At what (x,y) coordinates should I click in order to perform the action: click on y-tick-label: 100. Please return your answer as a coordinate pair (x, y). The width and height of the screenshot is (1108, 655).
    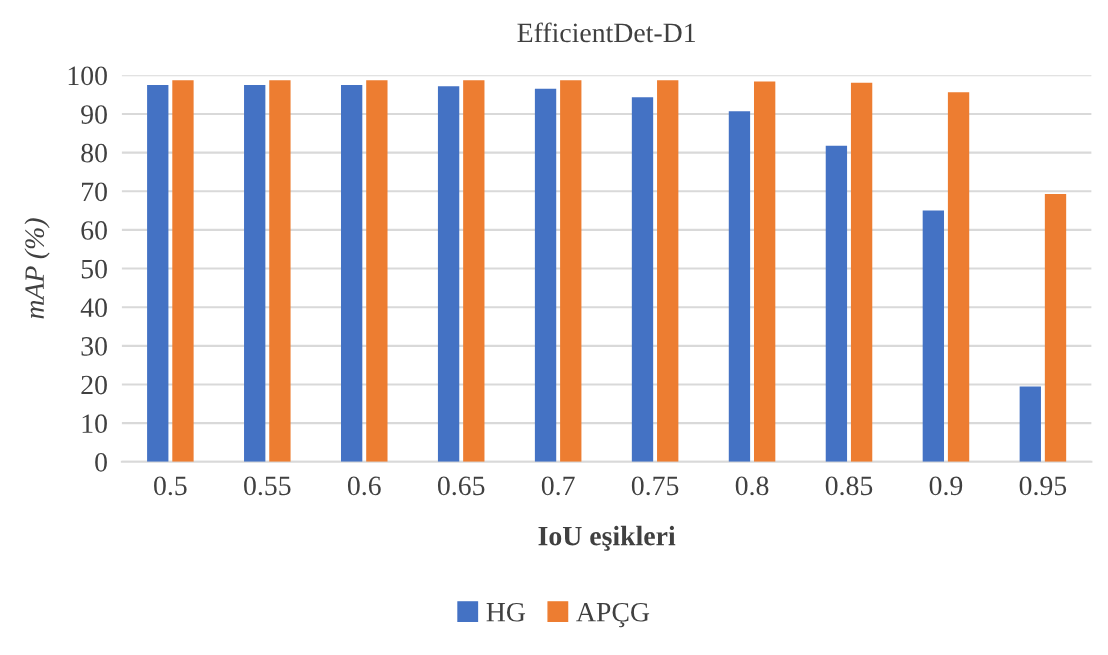
    Looking at the image, I should click on (87, 76).